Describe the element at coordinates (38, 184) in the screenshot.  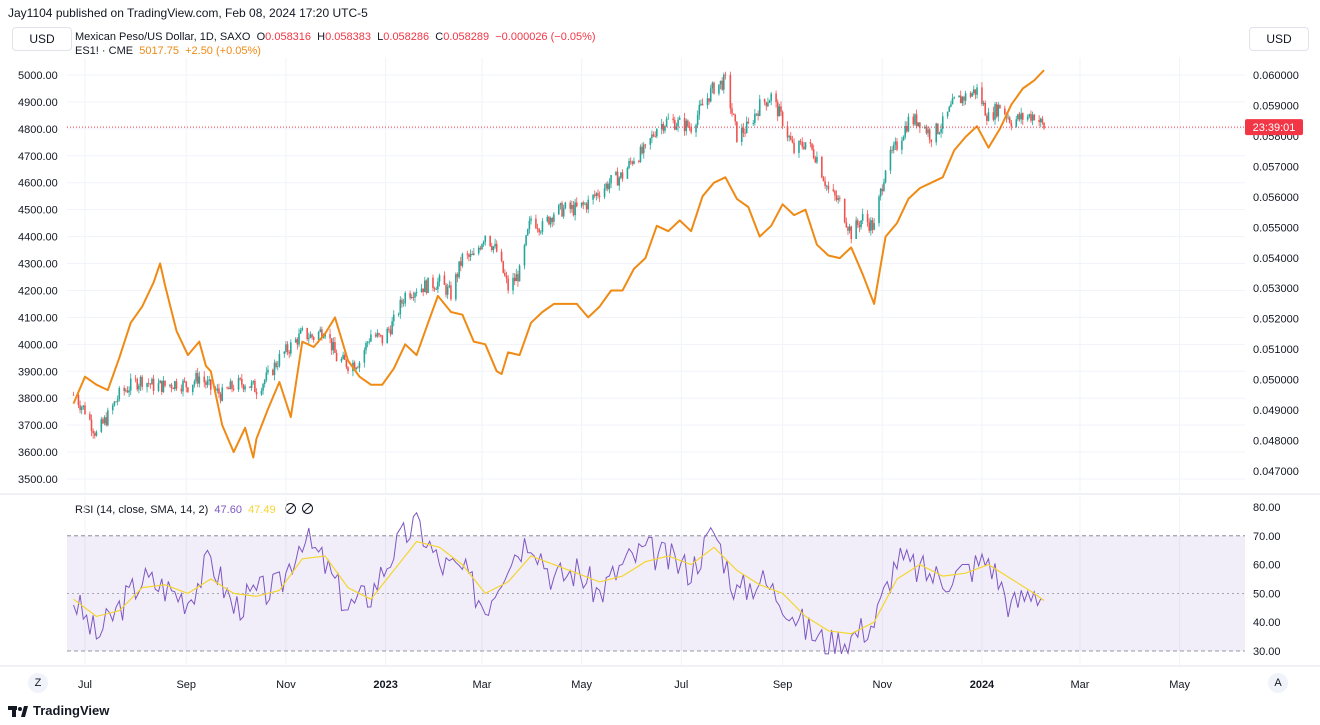
I see `y-left-tick-label: 4600.00` at that location.